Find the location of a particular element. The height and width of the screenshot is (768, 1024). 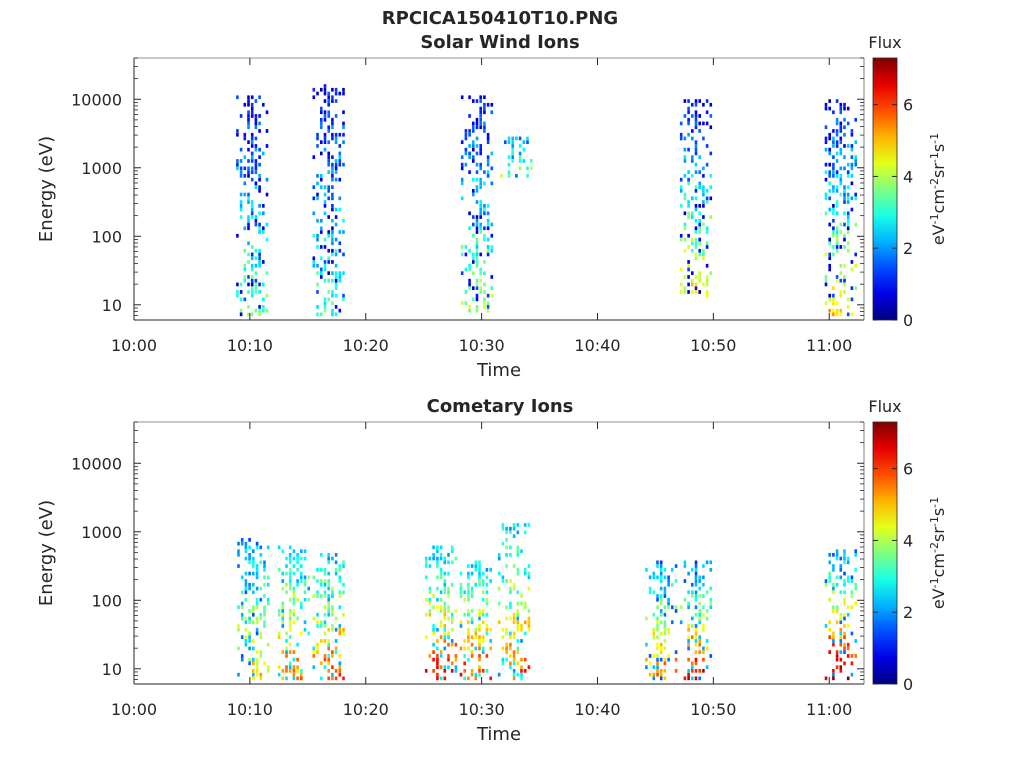

colorbar-tick-label: 4 is located at coordinates (908, 540).